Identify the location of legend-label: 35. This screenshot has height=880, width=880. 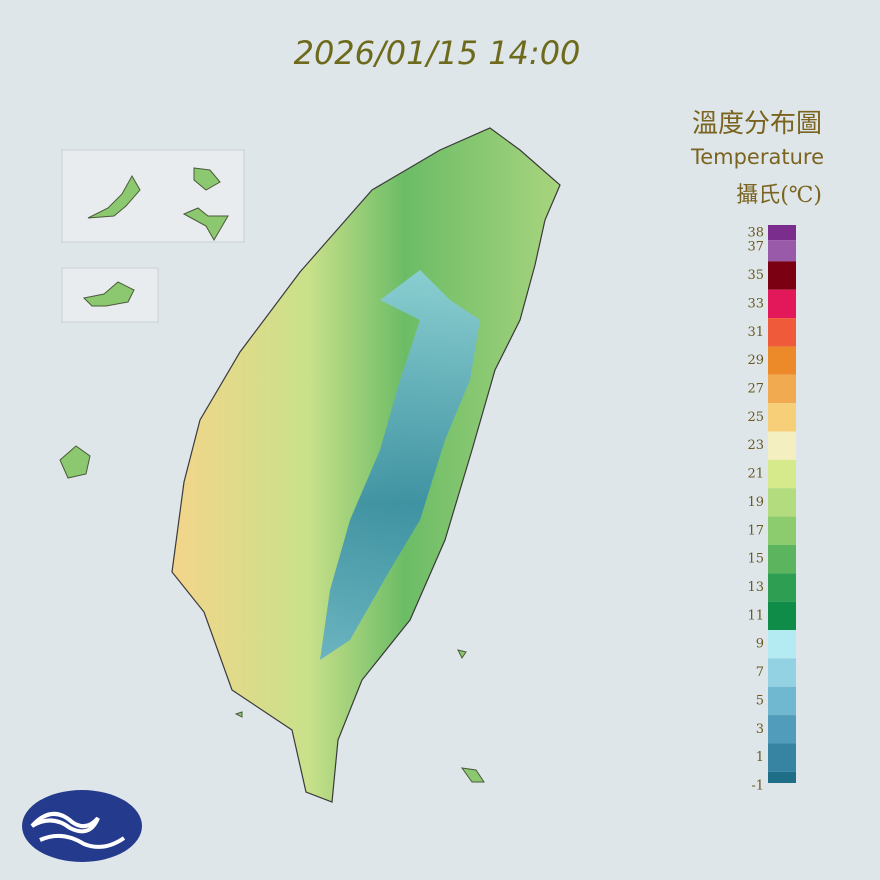
(755, 275).